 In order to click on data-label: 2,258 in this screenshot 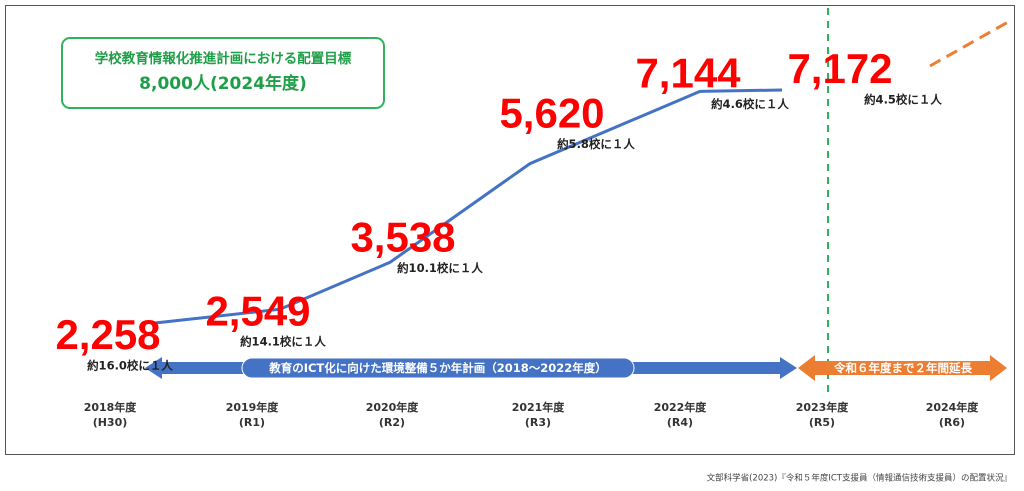, I will do `click(107, 334)`.